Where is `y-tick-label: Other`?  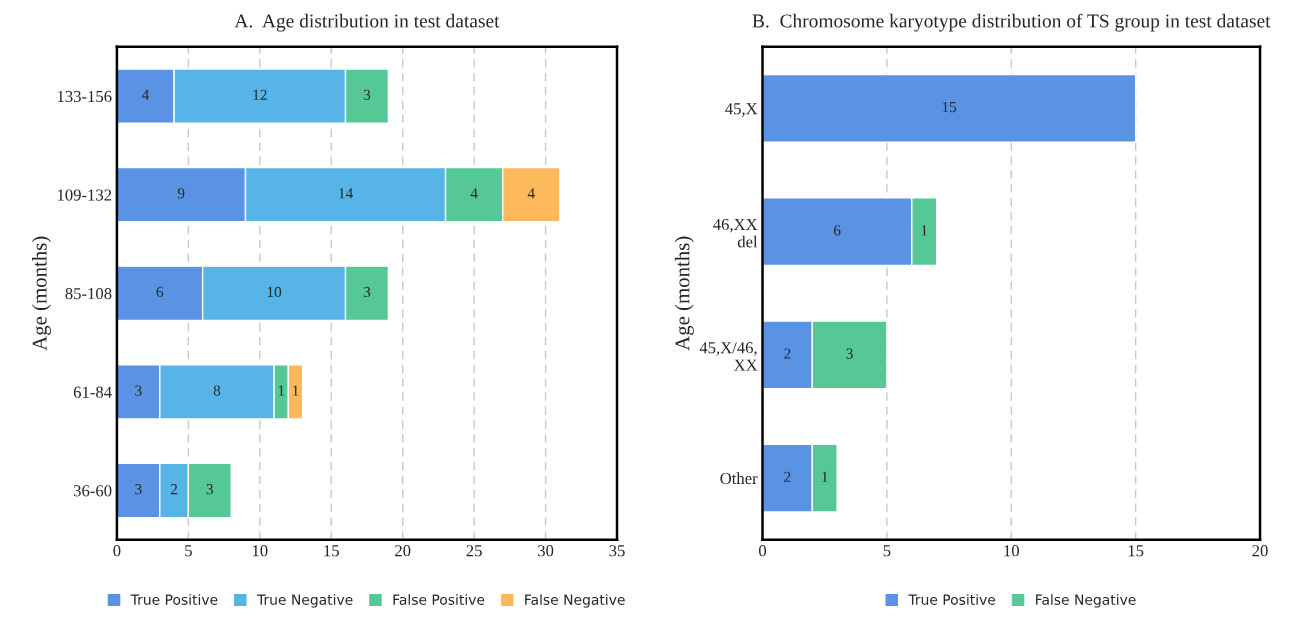
y-tick-label: Other is located at coordinates (739, 478).